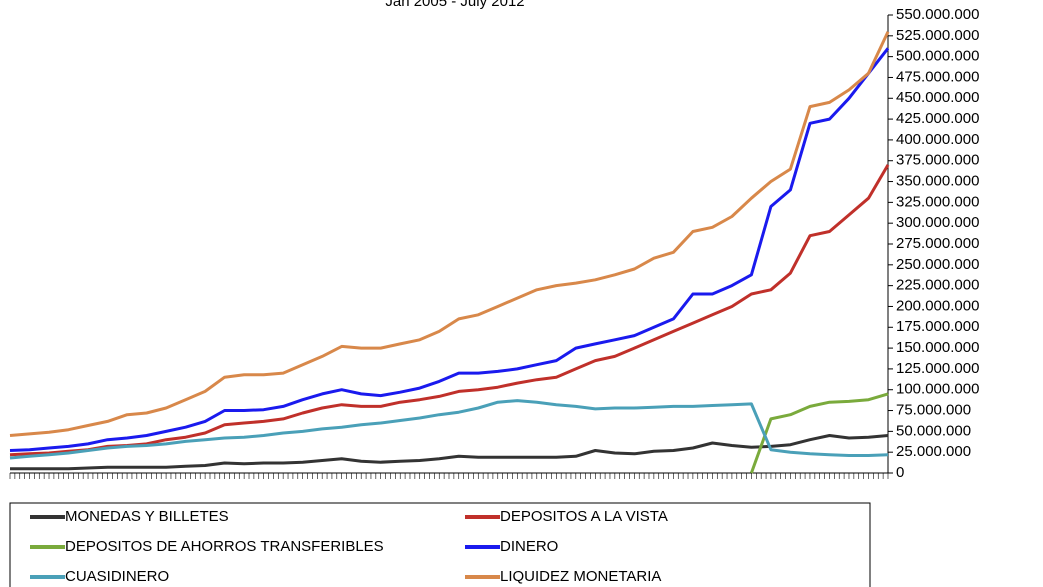  Describe the element at coordinates (937, 347) in the screenshot. I see `y-tick-label: 150.000.000` at that location.